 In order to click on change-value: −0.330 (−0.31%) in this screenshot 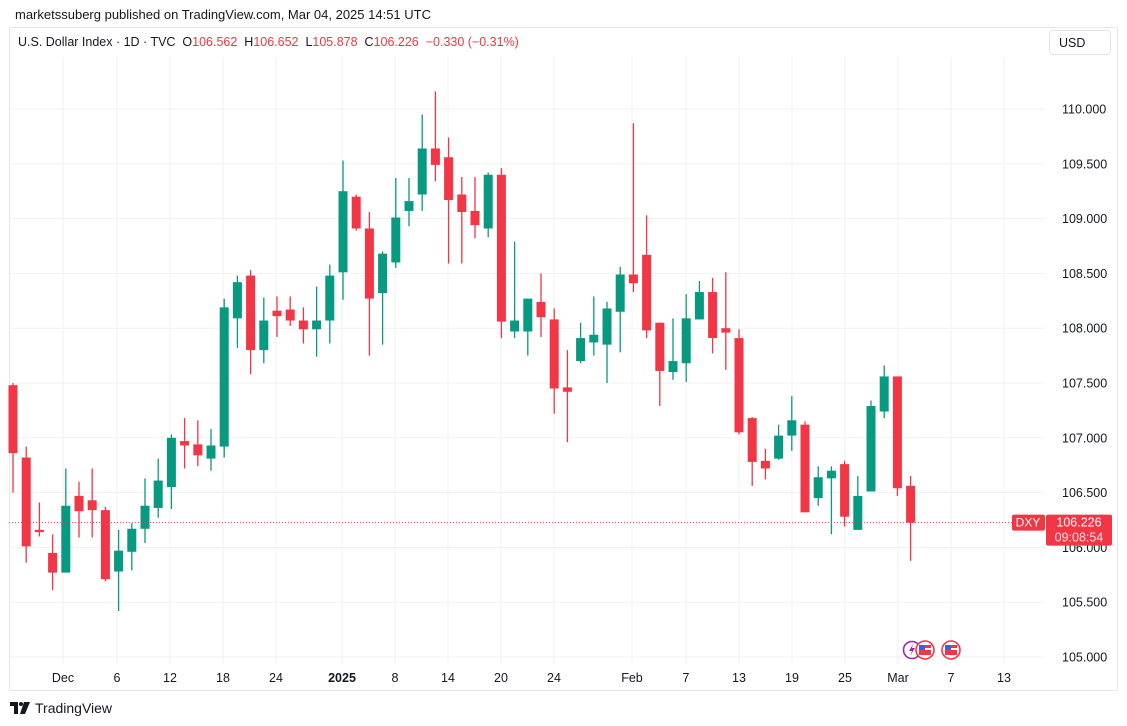, I will do `click(472, 42)`.